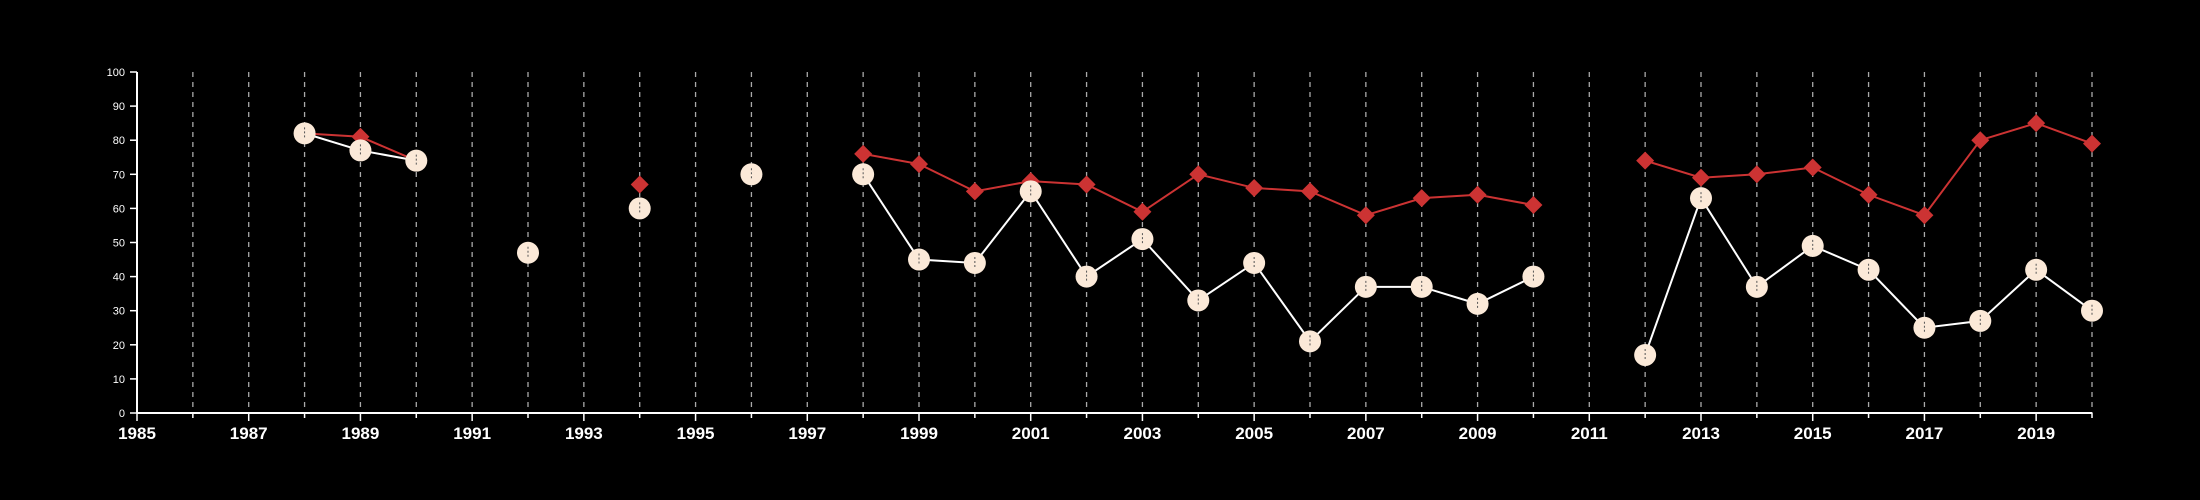 The height and width of the screenshot is (500, 2200). I want to click on point-diamond-2006, so click(1310, 191).